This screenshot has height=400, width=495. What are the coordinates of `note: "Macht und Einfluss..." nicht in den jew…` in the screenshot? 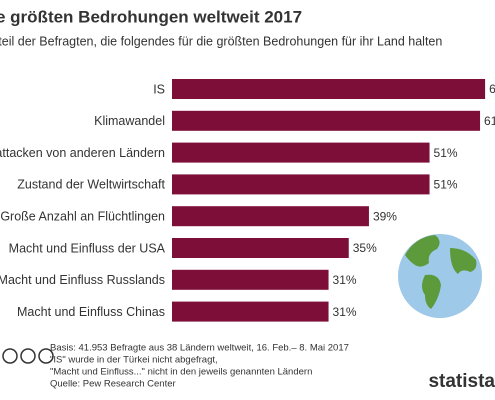 It's located at (181, 372).